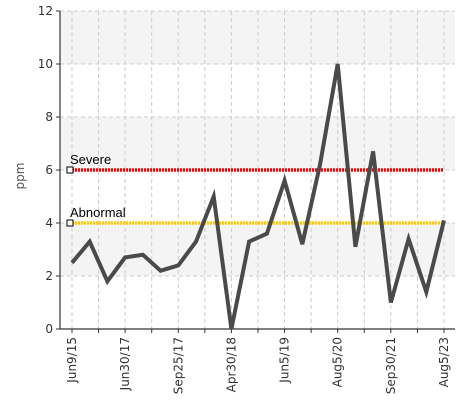 Image resolution: width=466 pixels, height=407 pixels. What do you see at coordinates (338, 362) in the screenshot?
I see `x-tick-label: Aug5/20` at bounding box center [338, 362].